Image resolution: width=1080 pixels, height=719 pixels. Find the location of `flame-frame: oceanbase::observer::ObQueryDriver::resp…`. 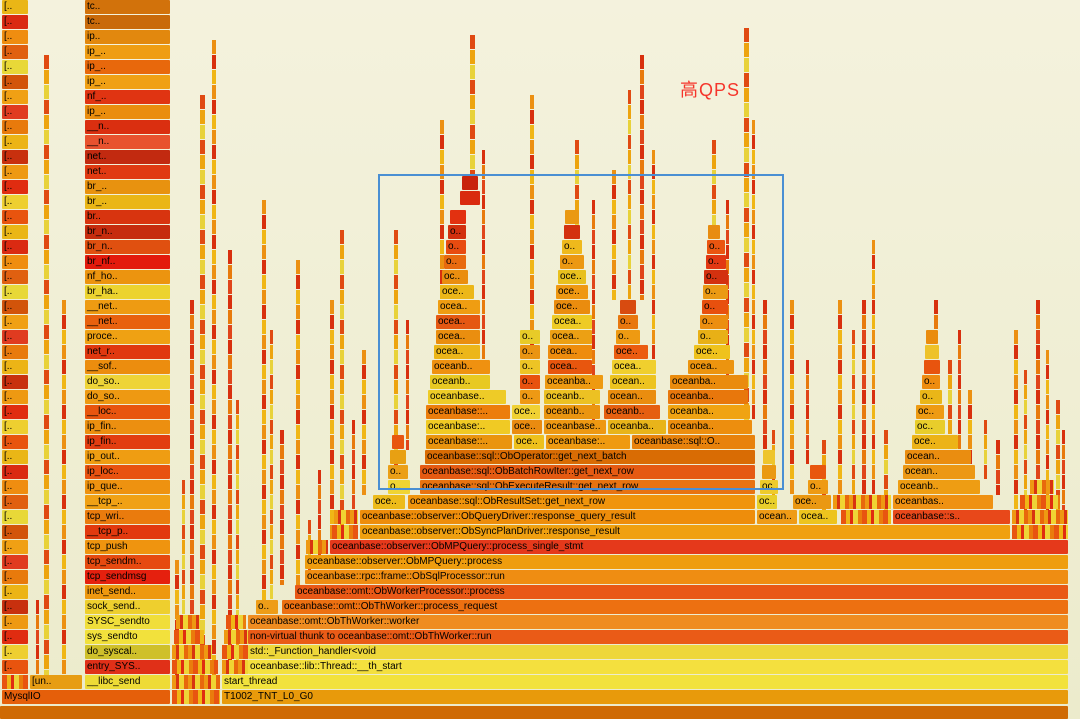

flame-frame: oceanbase::observer::ObQueryDriver::resp… is located at coordinates (557, 517).